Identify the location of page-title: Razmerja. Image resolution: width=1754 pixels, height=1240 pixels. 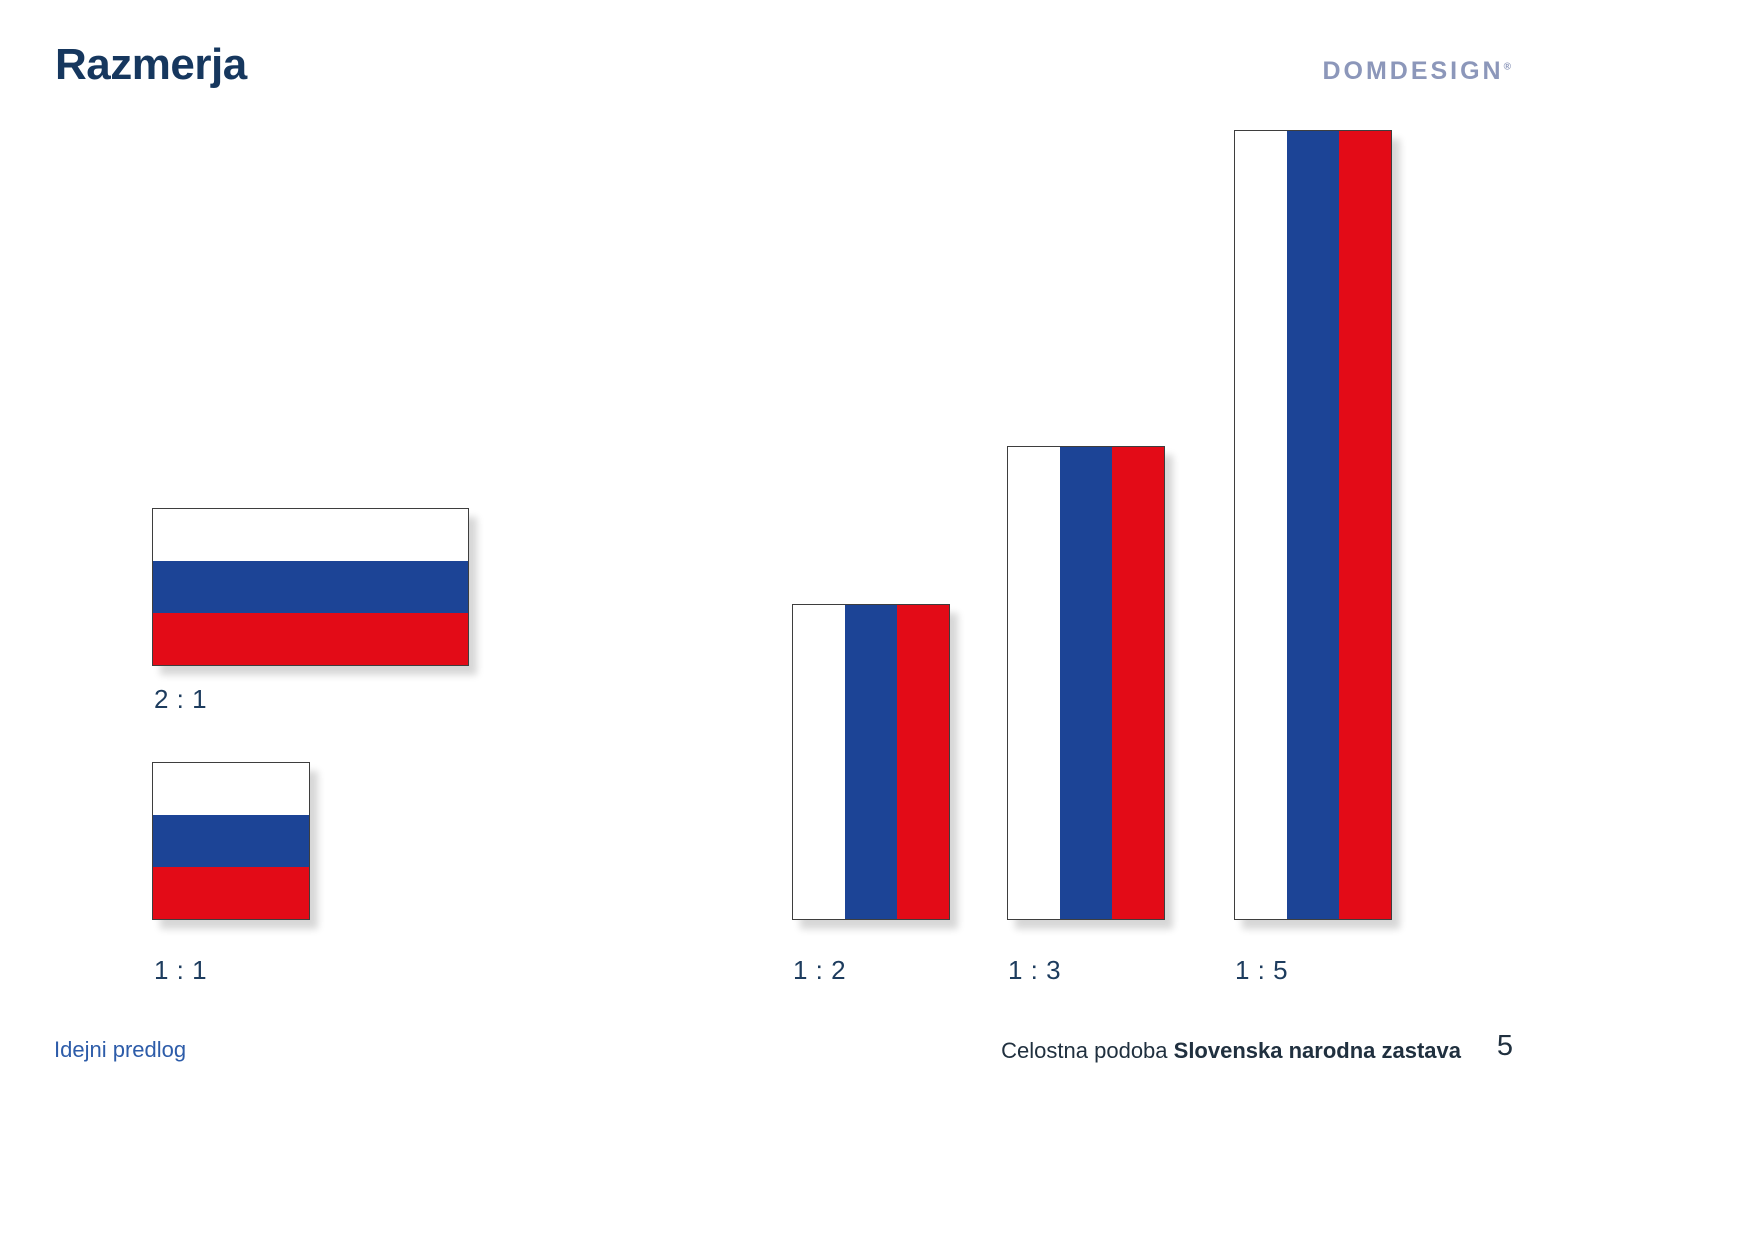
(151, 64).